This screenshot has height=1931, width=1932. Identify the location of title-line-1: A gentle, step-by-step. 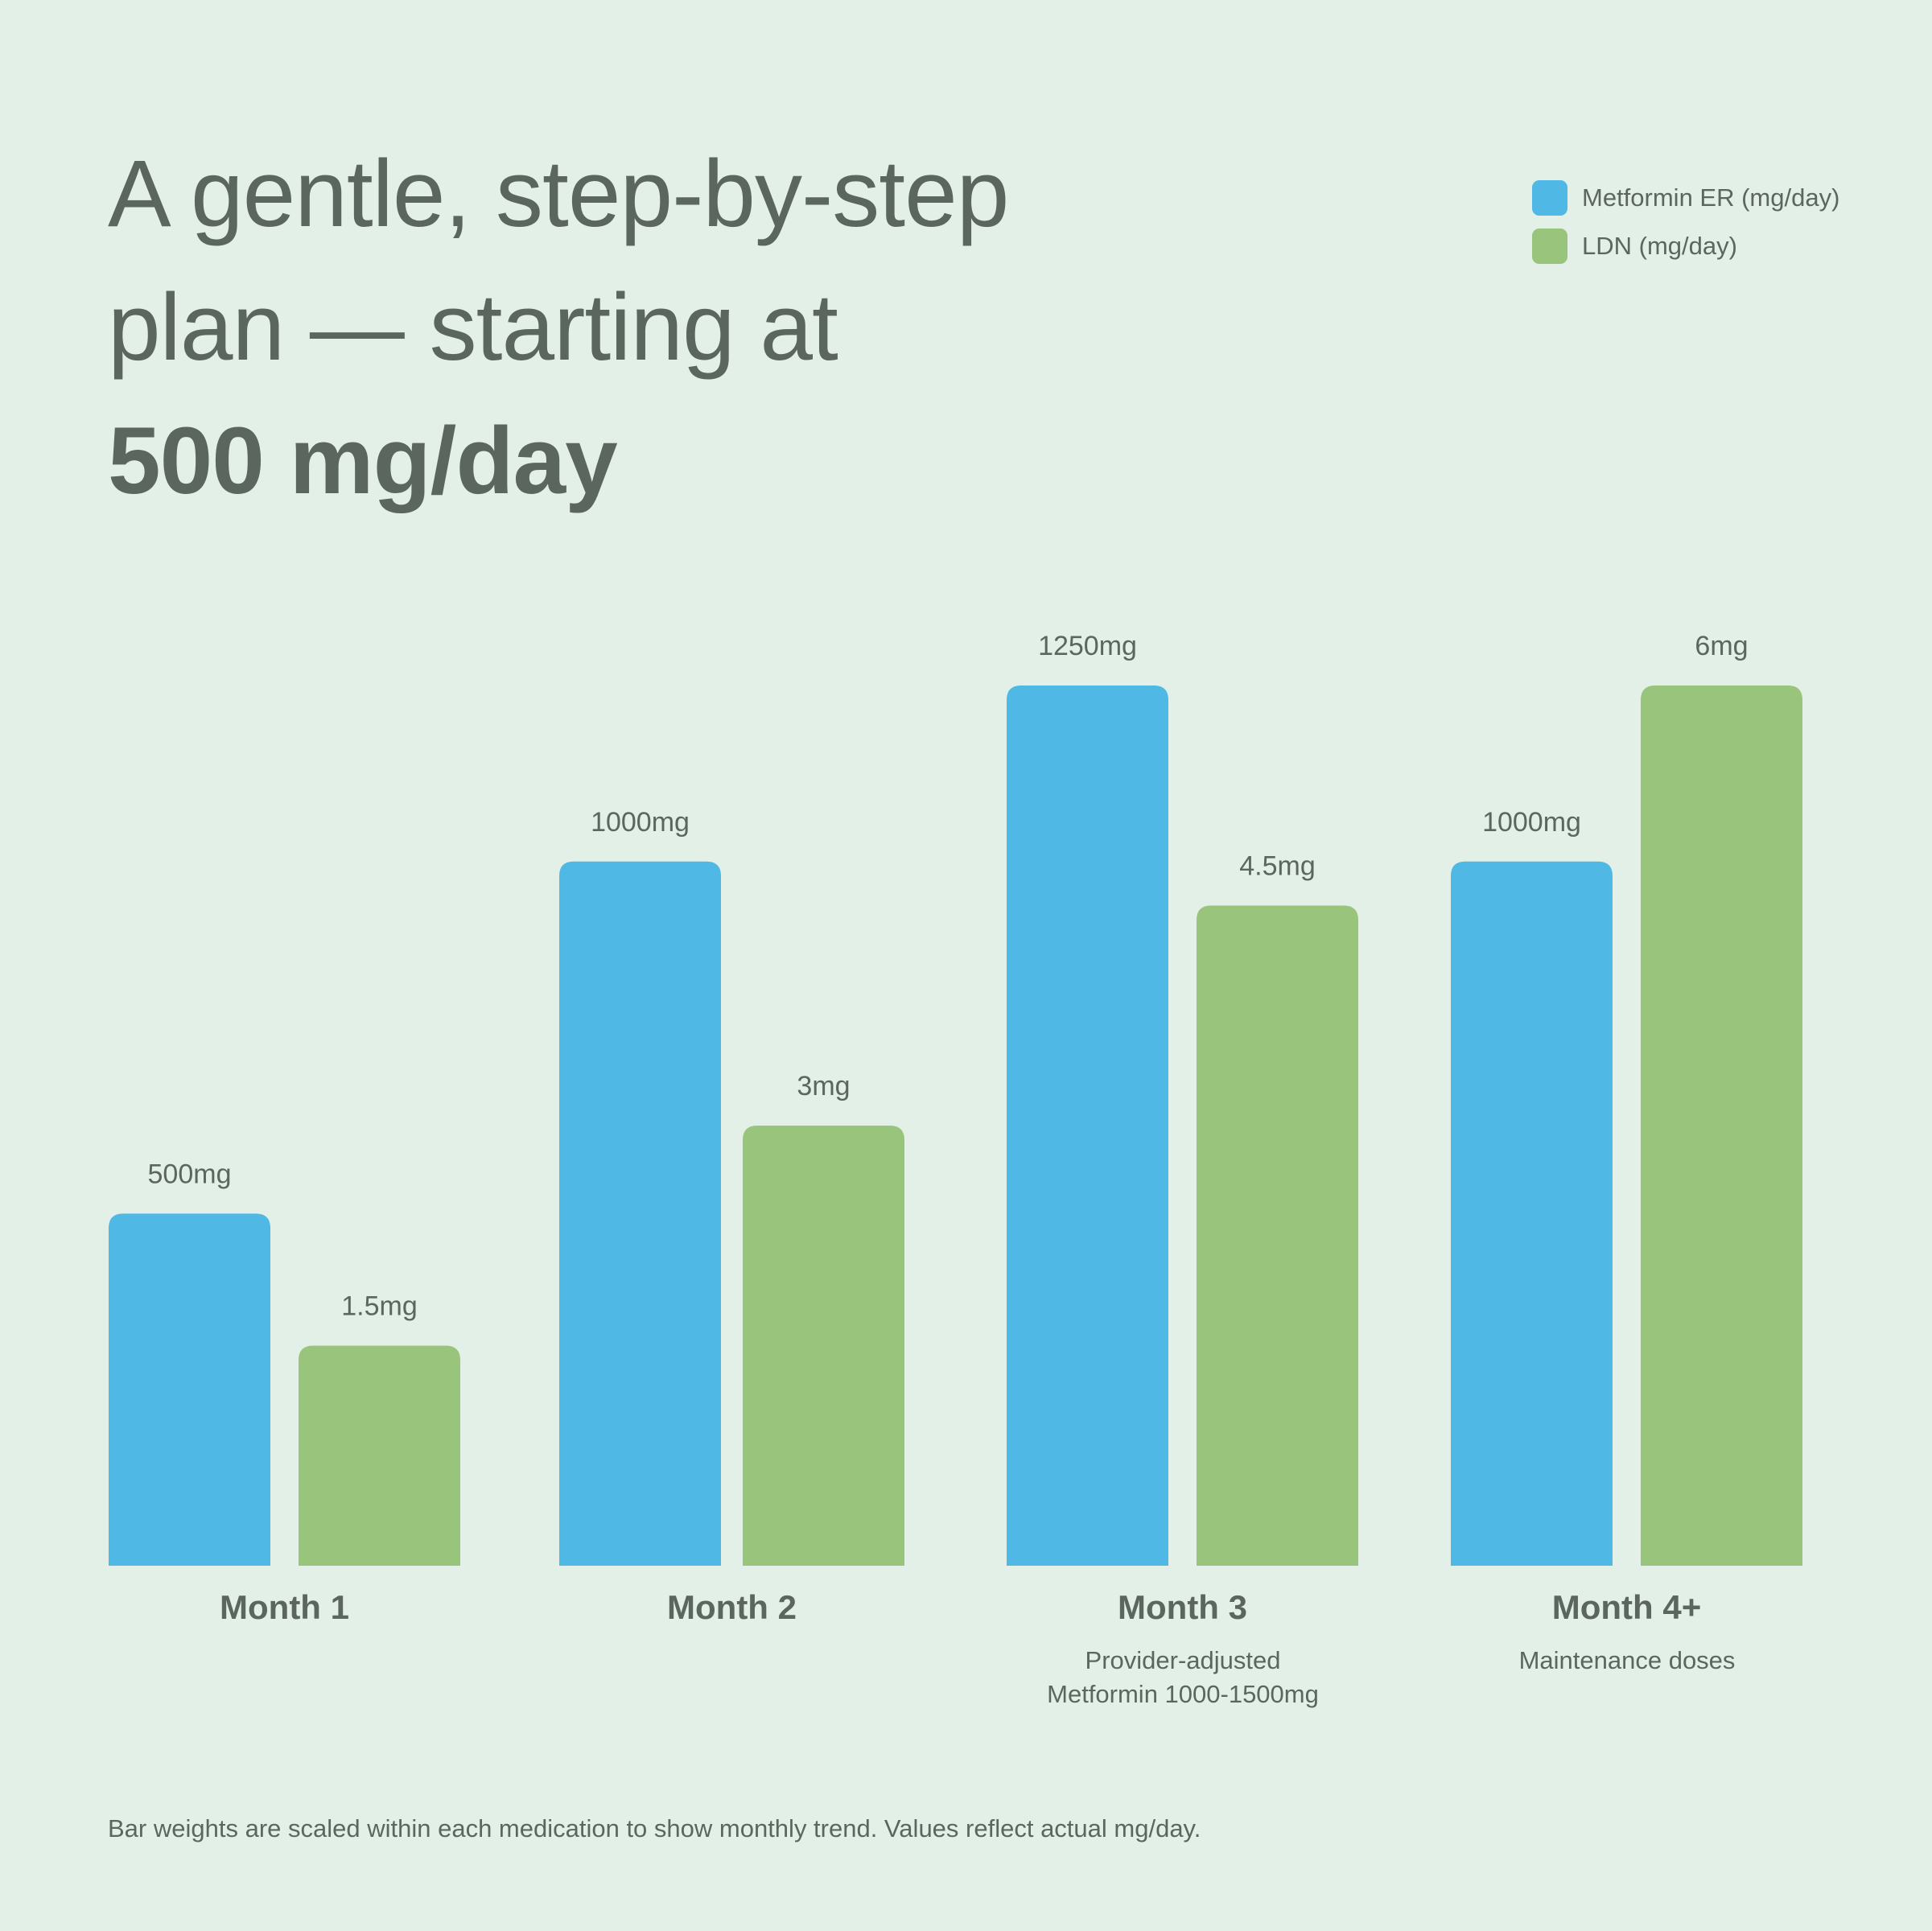
(558, 194).